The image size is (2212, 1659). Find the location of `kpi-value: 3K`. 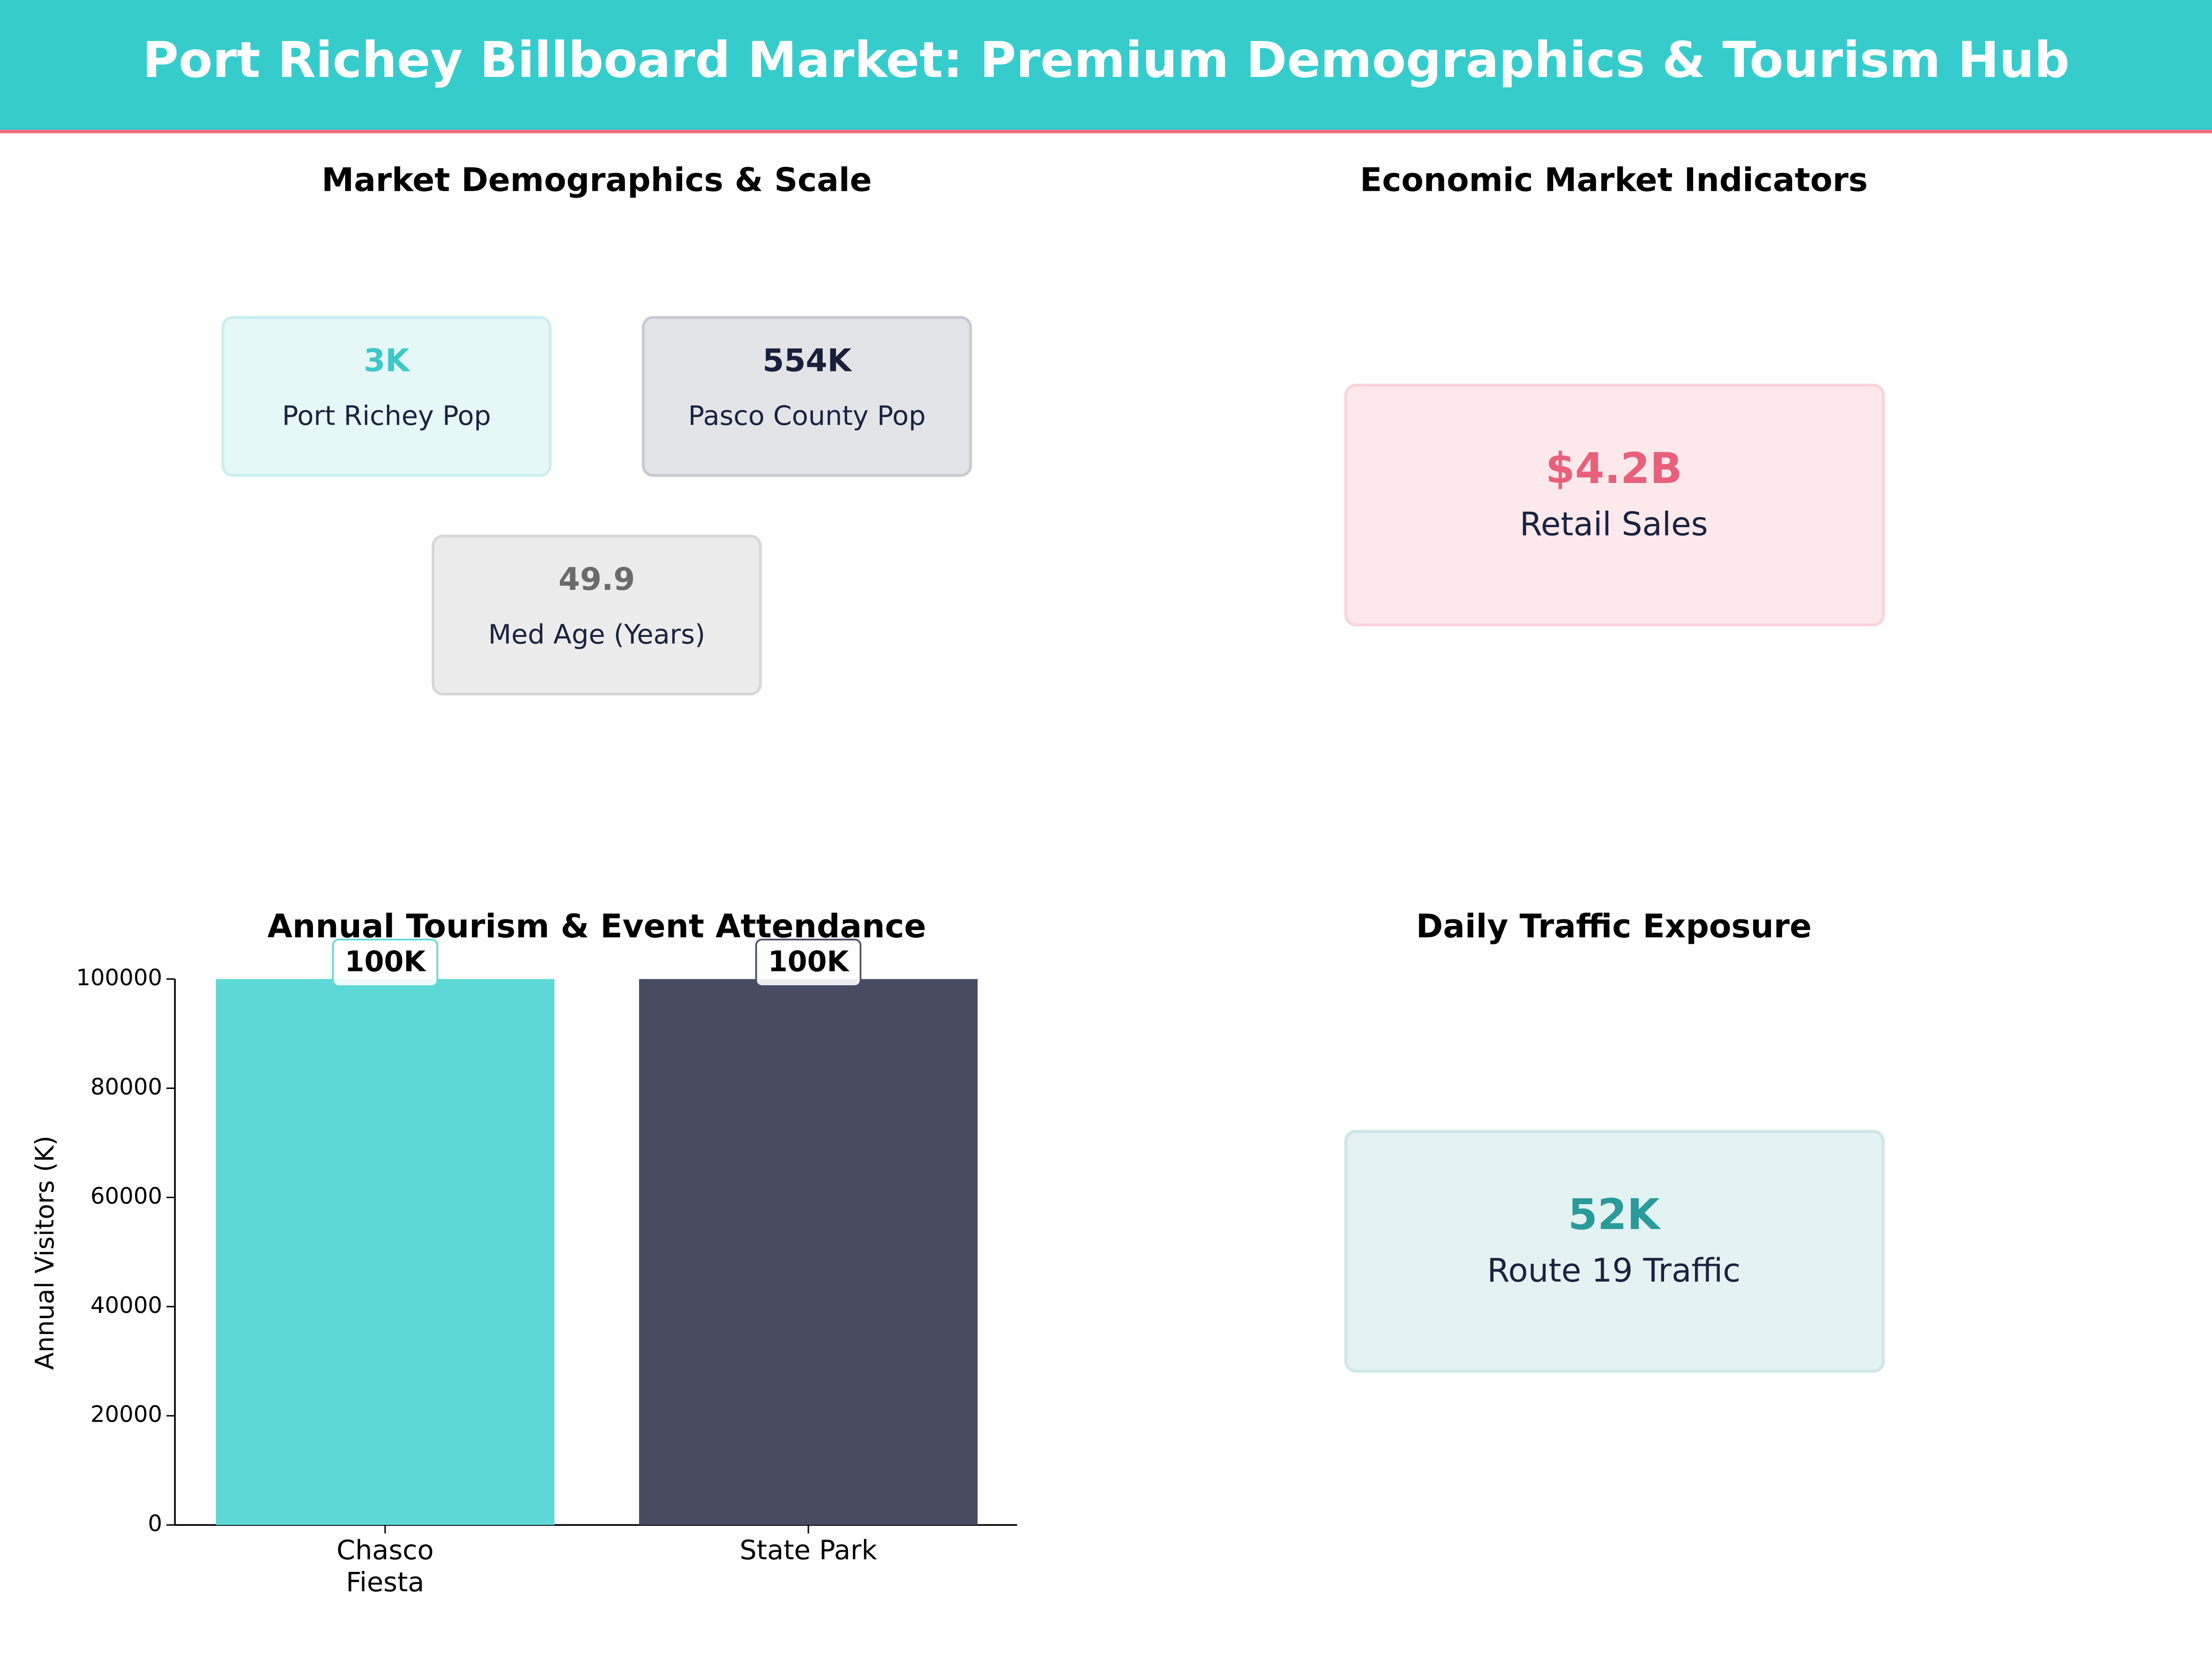

kpi-value: 3K is located at coordinates (387, 360).